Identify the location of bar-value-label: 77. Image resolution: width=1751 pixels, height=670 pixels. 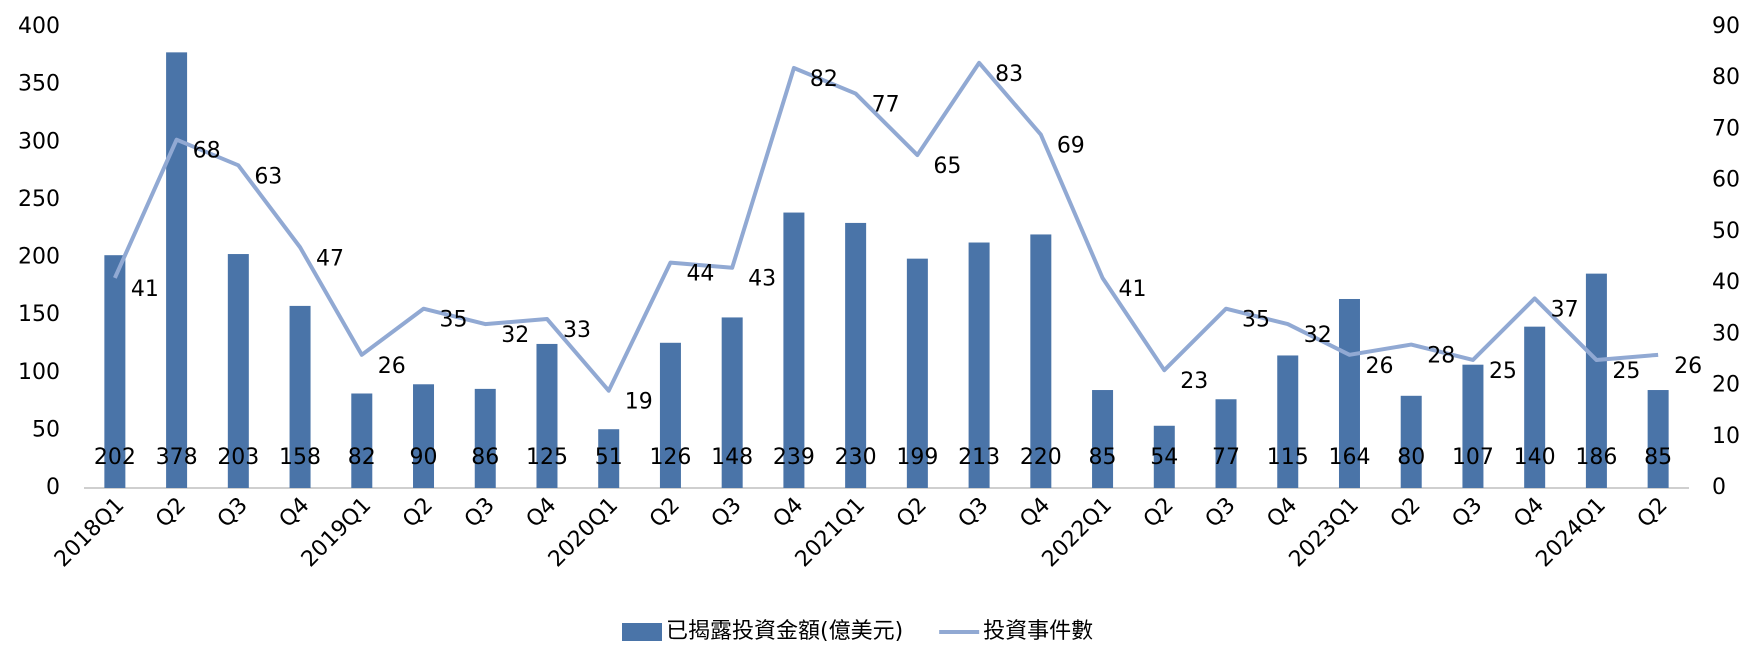
(1226, 457).